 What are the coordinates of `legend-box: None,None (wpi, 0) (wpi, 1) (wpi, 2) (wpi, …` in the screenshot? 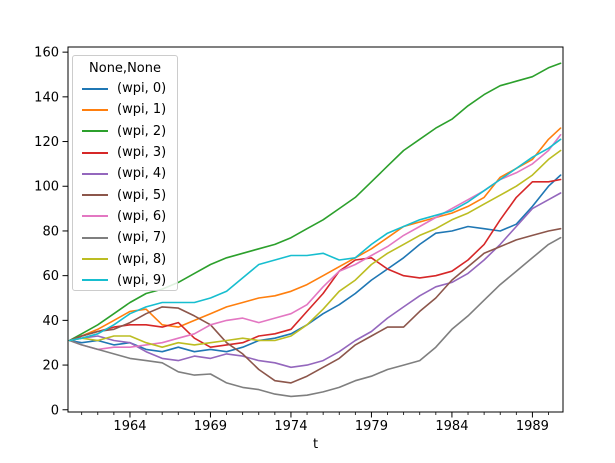 It's located at (125, 173).